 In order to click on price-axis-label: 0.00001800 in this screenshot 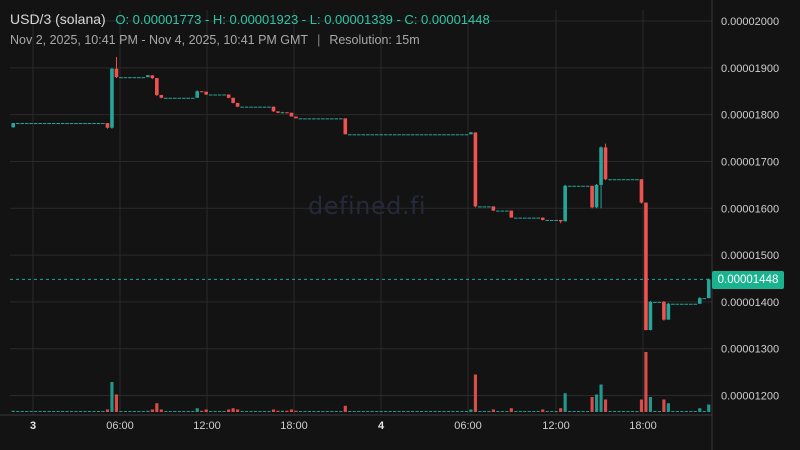, I will do `click(750, 116)`.